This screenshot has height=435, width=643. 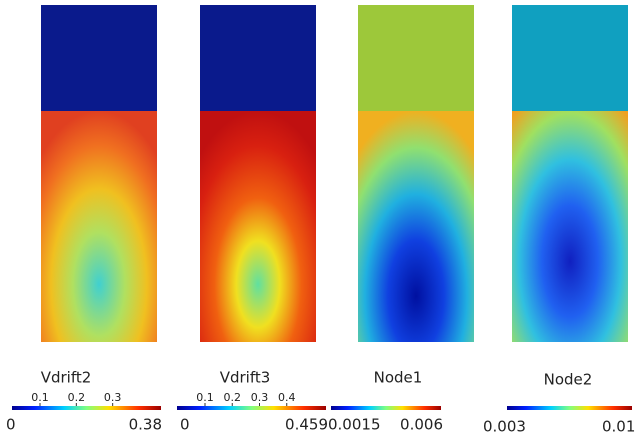 I want to click on panel-vdrift3, so click(x=258, y=173).